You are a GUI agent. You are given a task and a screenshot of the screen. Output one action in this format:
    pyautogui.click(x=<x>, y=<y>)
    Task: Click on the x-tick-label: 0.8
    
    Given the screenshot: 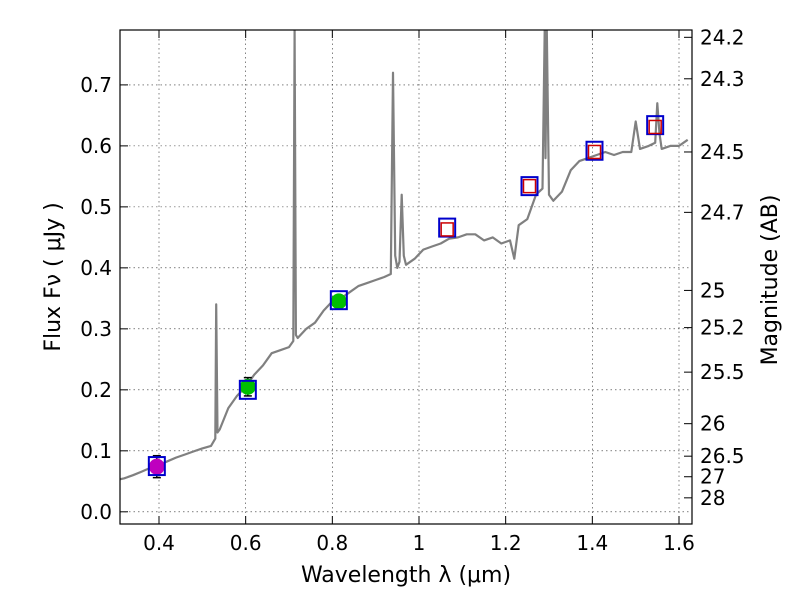 What is the action you would take?
    pyautogui.click(x=332, y=543)
    